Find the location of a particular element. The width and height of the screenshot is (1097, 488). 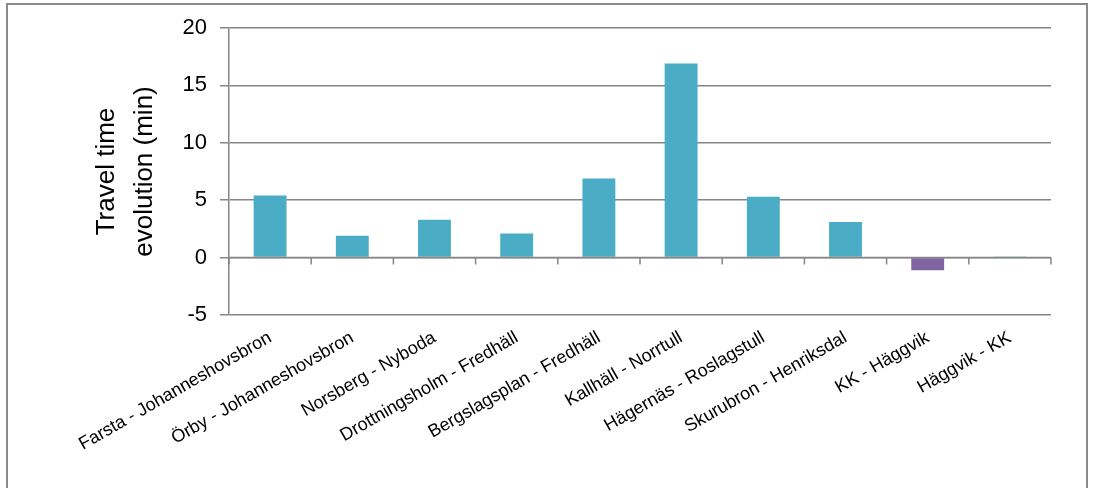

y-tick-label: 10 is located at coordinates (194, 141).